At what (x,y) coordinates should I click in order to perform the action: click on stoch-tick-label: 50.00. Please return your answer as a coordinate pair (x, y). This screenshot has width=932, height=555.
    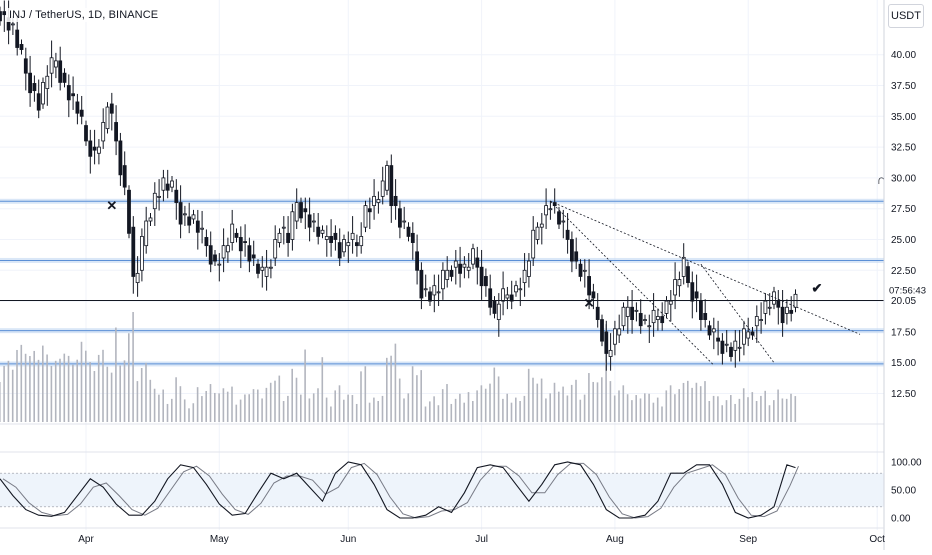
    Looking at the image, I should click on (903, 491).